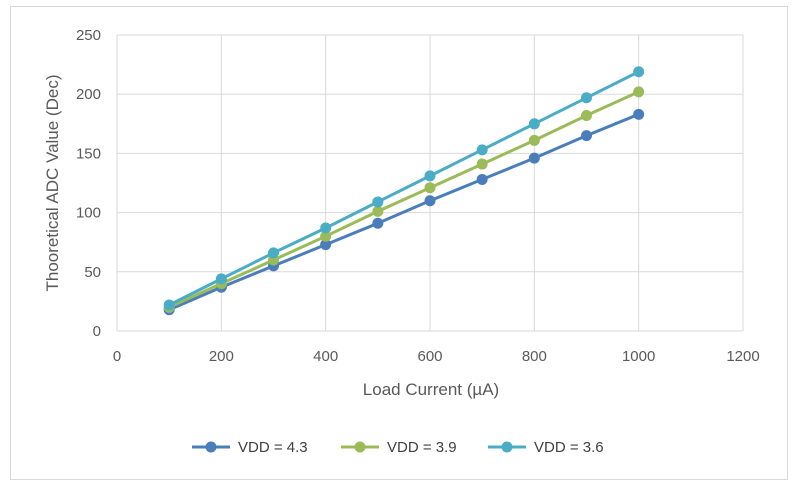 Image resolution: width=800 pixels, height=489 pixels. Describe the element at coordinates (638, 356) in the screenshot. I see `x-tick-label: 1000` at that location.